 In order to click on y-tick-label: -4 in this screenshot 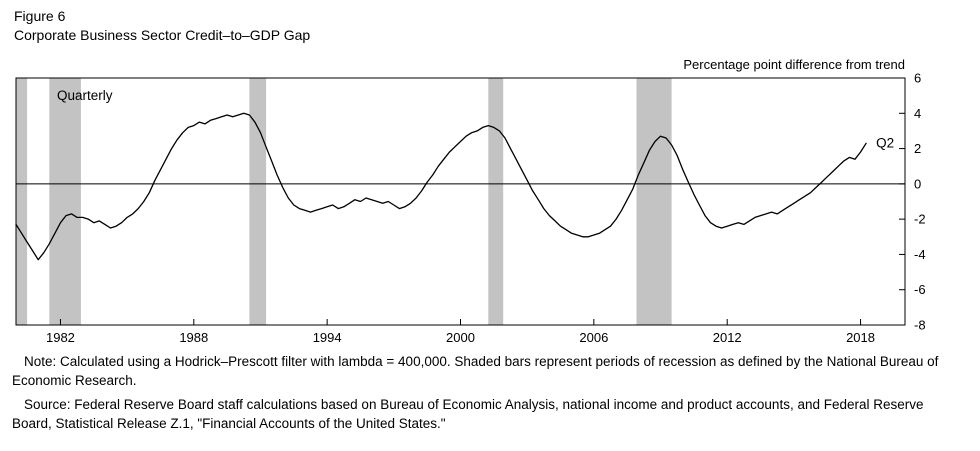, I will do `click(920, 254)`.